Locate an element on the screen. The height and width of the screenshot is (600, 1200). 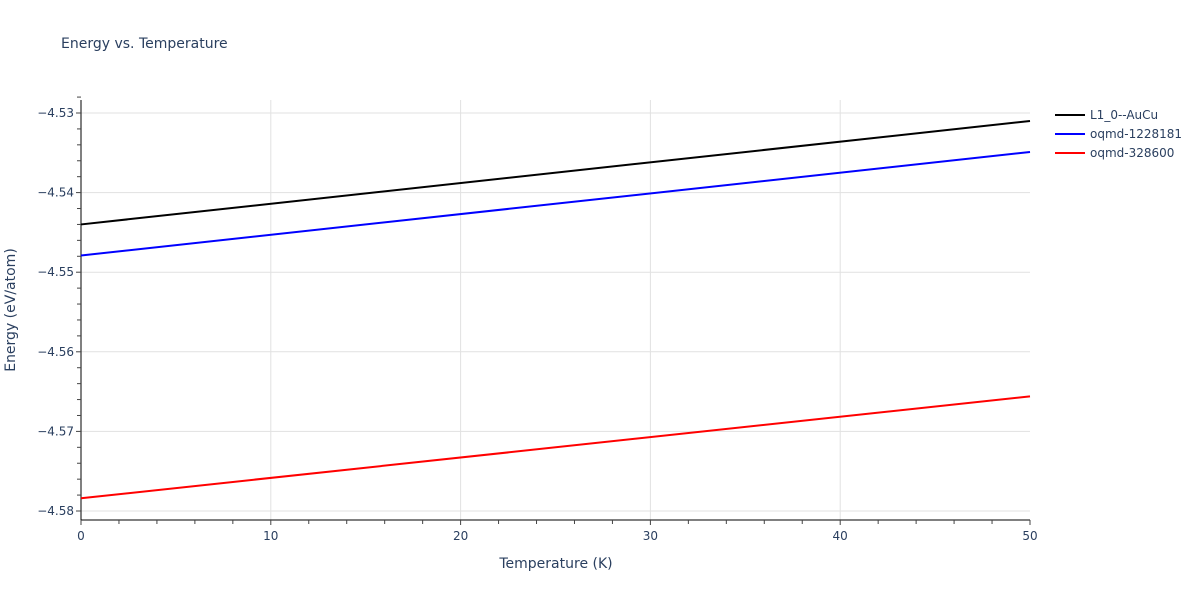
legend: L1_0--AuCu oqmd-1228181 oqmd-328600 is located at coordinates (1118, 134).